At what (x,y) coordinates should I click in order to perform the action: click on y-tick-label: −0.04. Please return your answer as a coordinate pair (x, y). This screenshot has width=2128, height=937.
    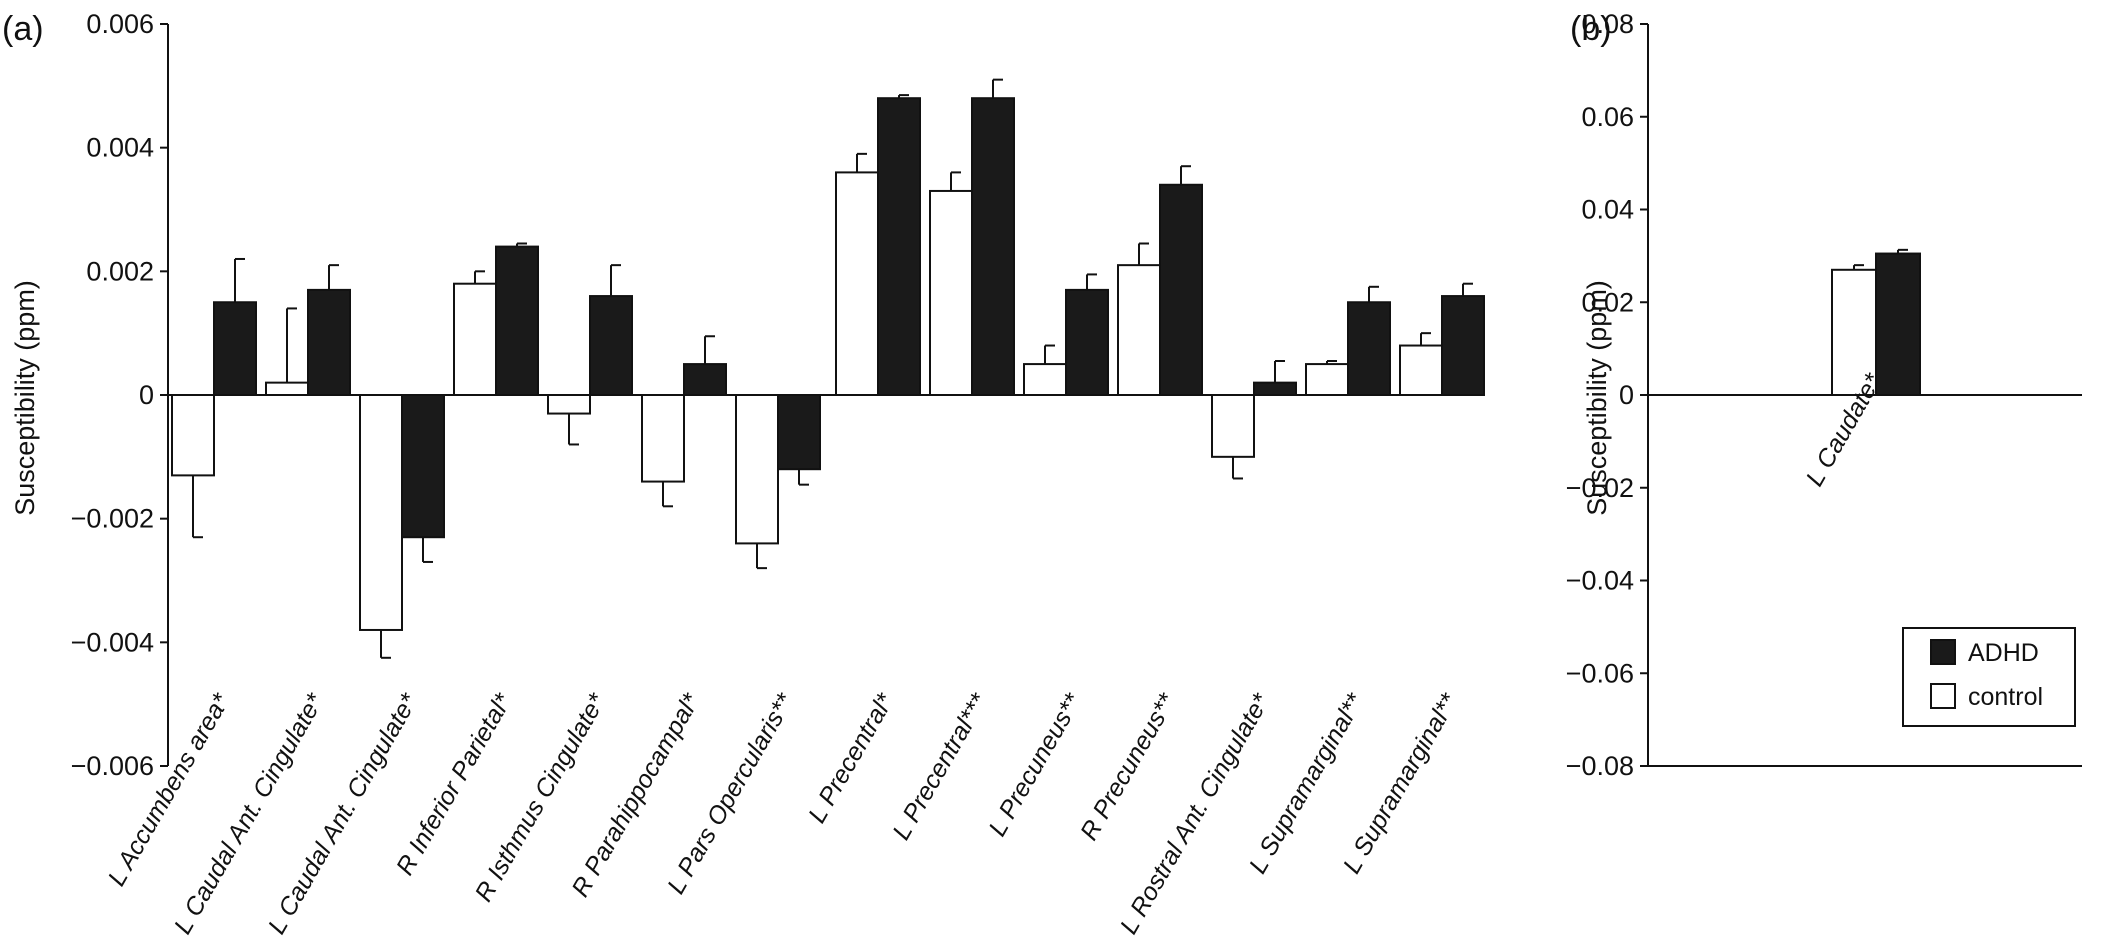
    Looking at the image, I should click on (1600, 581).